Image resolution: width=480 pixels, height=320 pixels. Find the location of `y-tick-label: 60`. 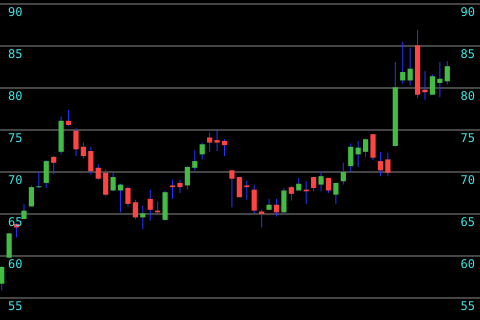

y-tick-label: 60 is located at coordinates (15, 264).